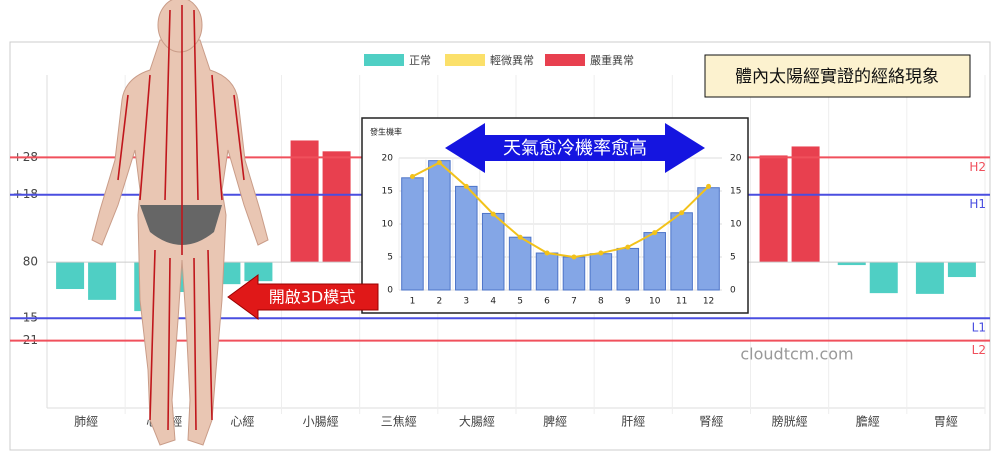  I want to click on y-tick-label: 20, so click(388, 159).